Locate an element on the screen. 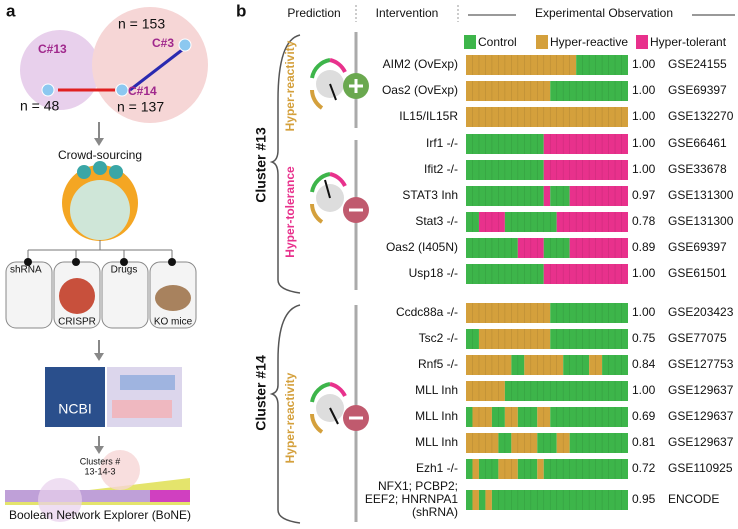 This screenshot has width=738, height=529. cluster-label: Cluster #14 is located at coordinates (261, 393).